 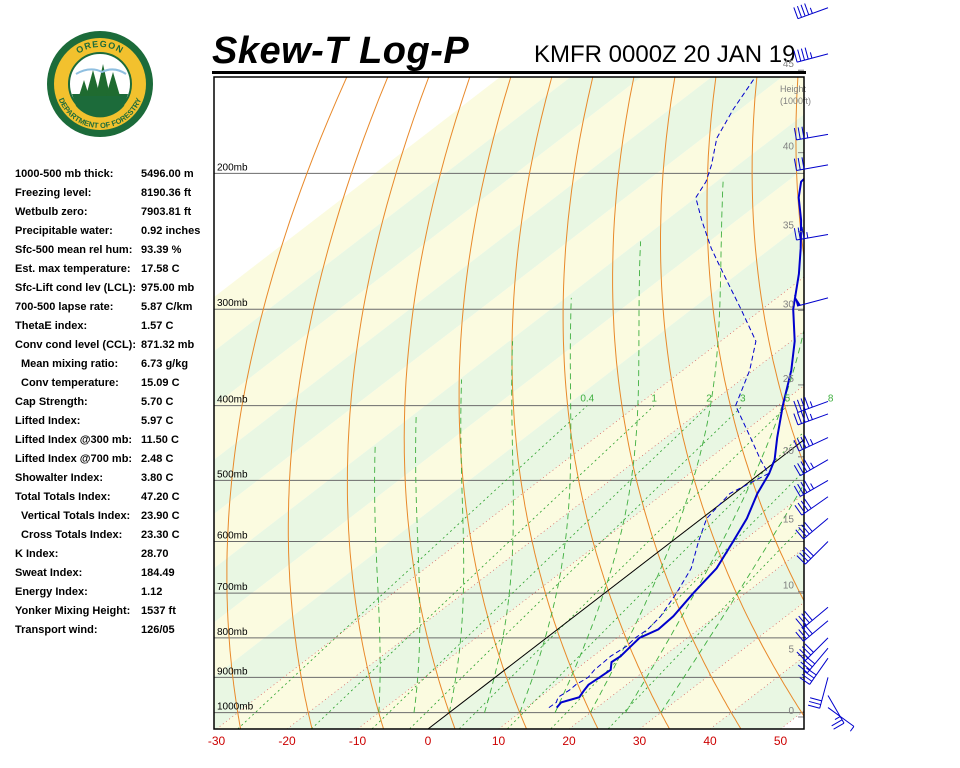 What do you see at coordinates (232, 632) in the screenshot?
I see `isobar-label: 800mb` at bounding box center [232, 632].